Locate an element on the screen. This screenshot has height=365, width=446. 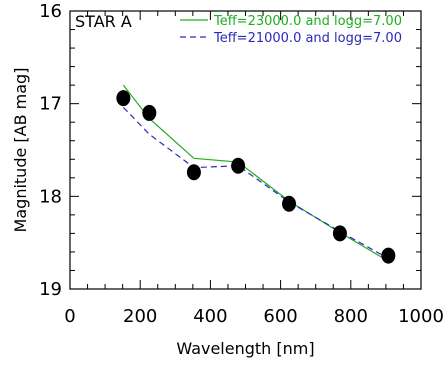
legend-entry-teff-21000: Teff=21000.0 and logg=7.00 is located at coordinates (307, 38).